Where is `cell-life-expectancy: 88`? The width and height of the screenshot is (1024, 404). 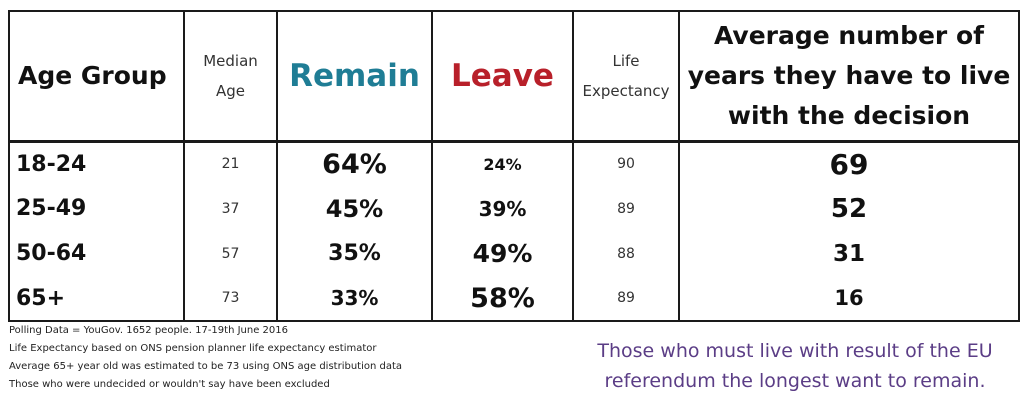
cell-life-expectancy: 88 is located at coordinates (626, 253).